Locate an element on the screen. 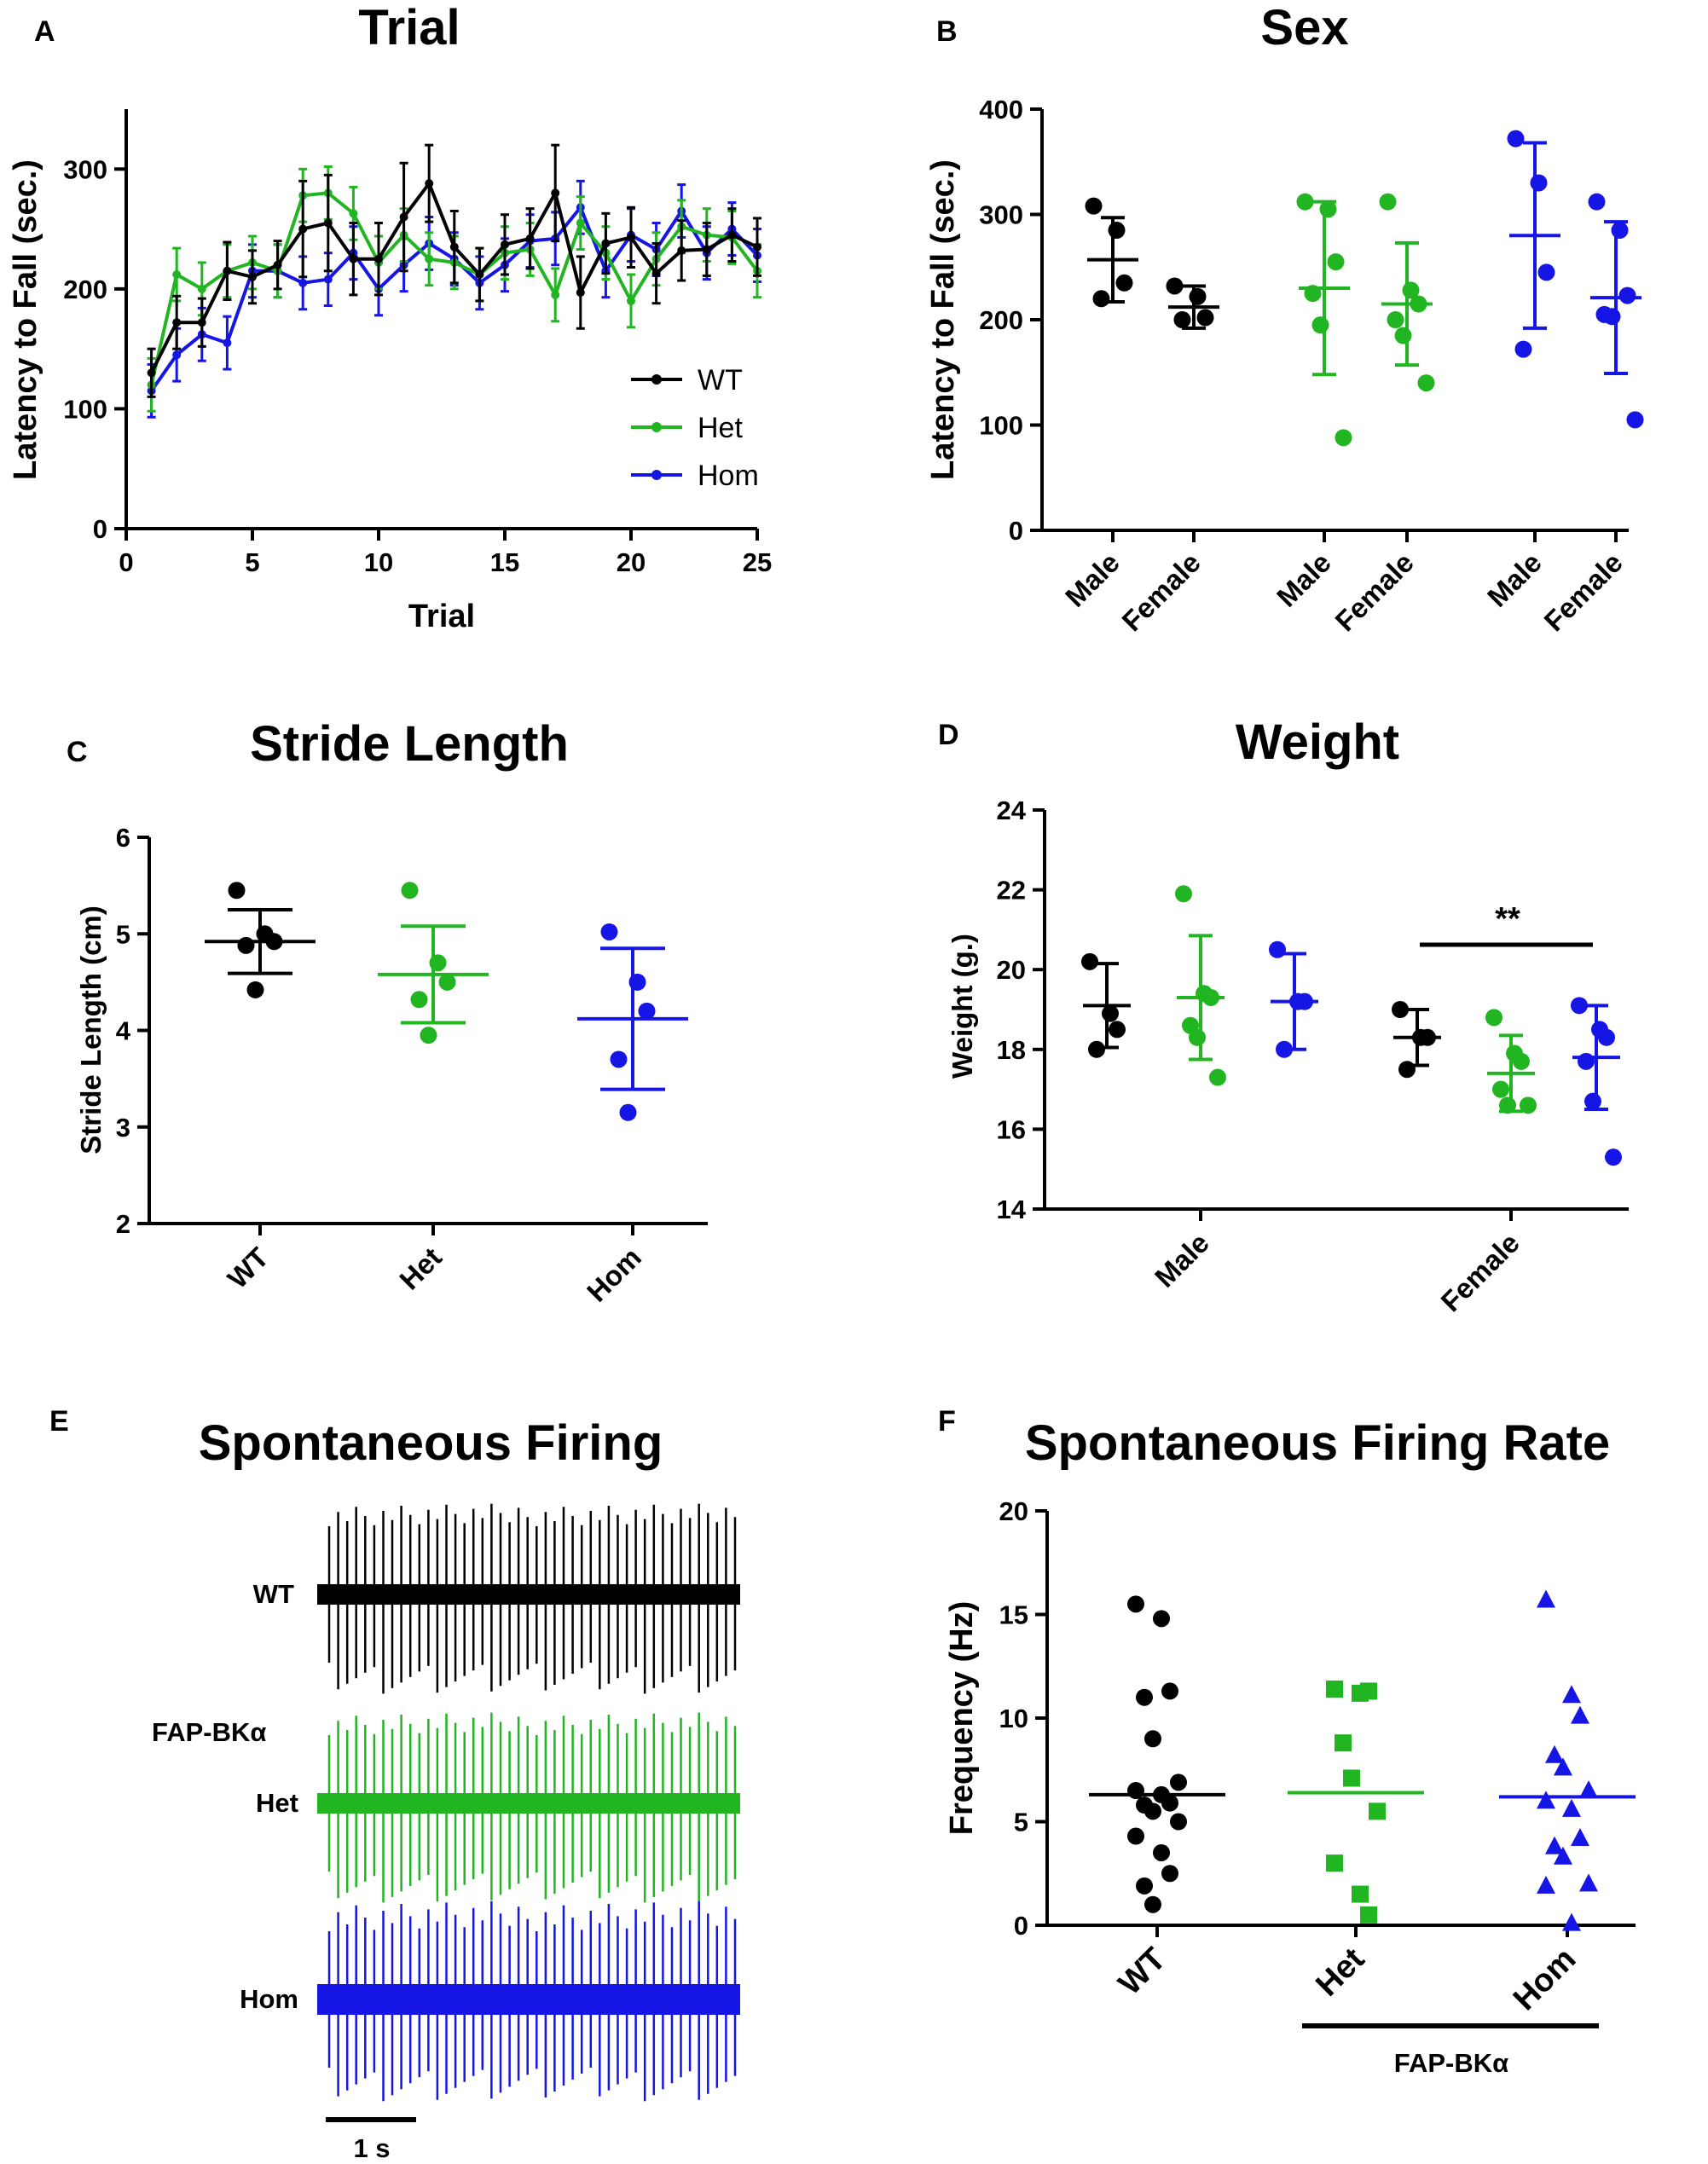 This screenshot has height=2164, width=1708. trace-label-wt: WT is located at coordinates (273, 1594).